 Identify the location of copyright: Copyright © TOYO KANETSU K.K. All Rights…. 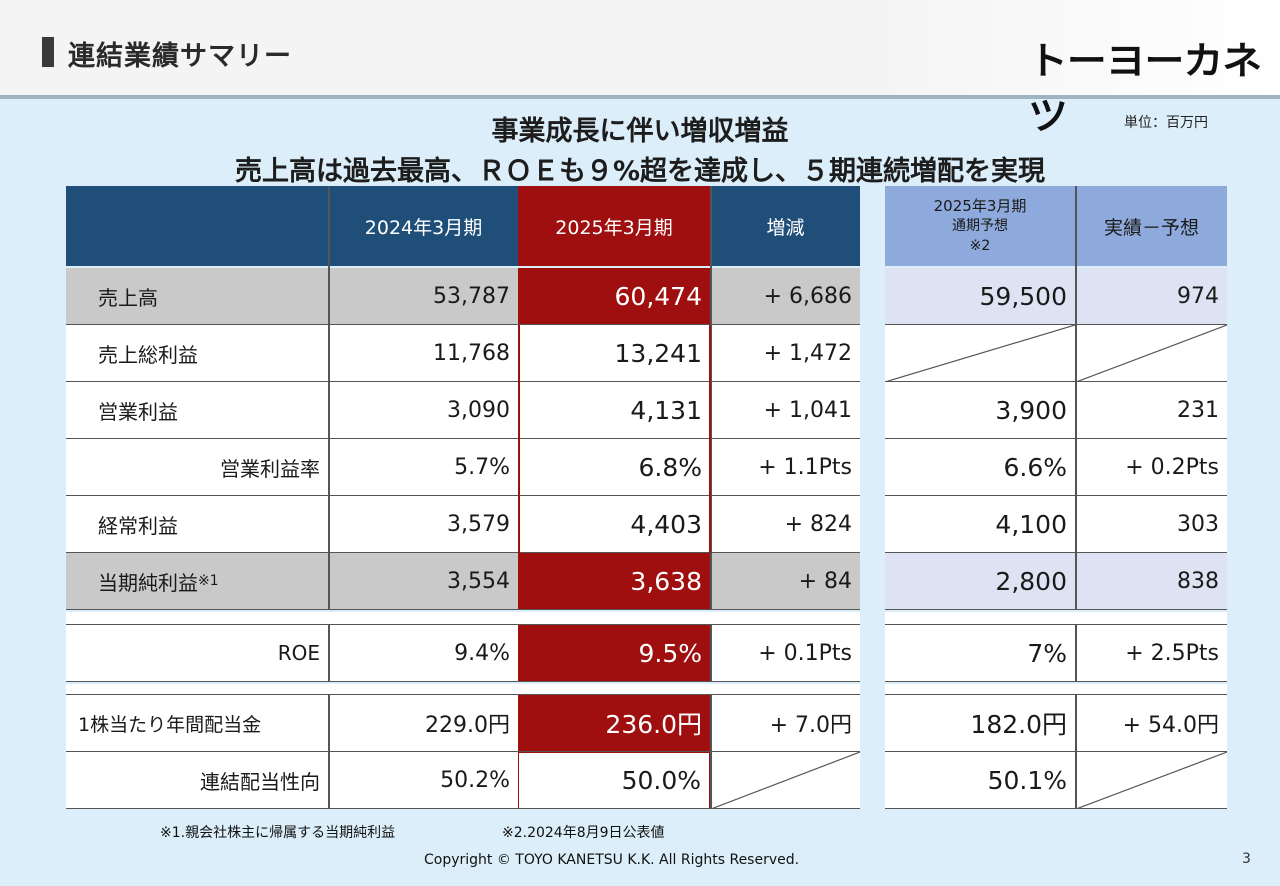
(612, 860).